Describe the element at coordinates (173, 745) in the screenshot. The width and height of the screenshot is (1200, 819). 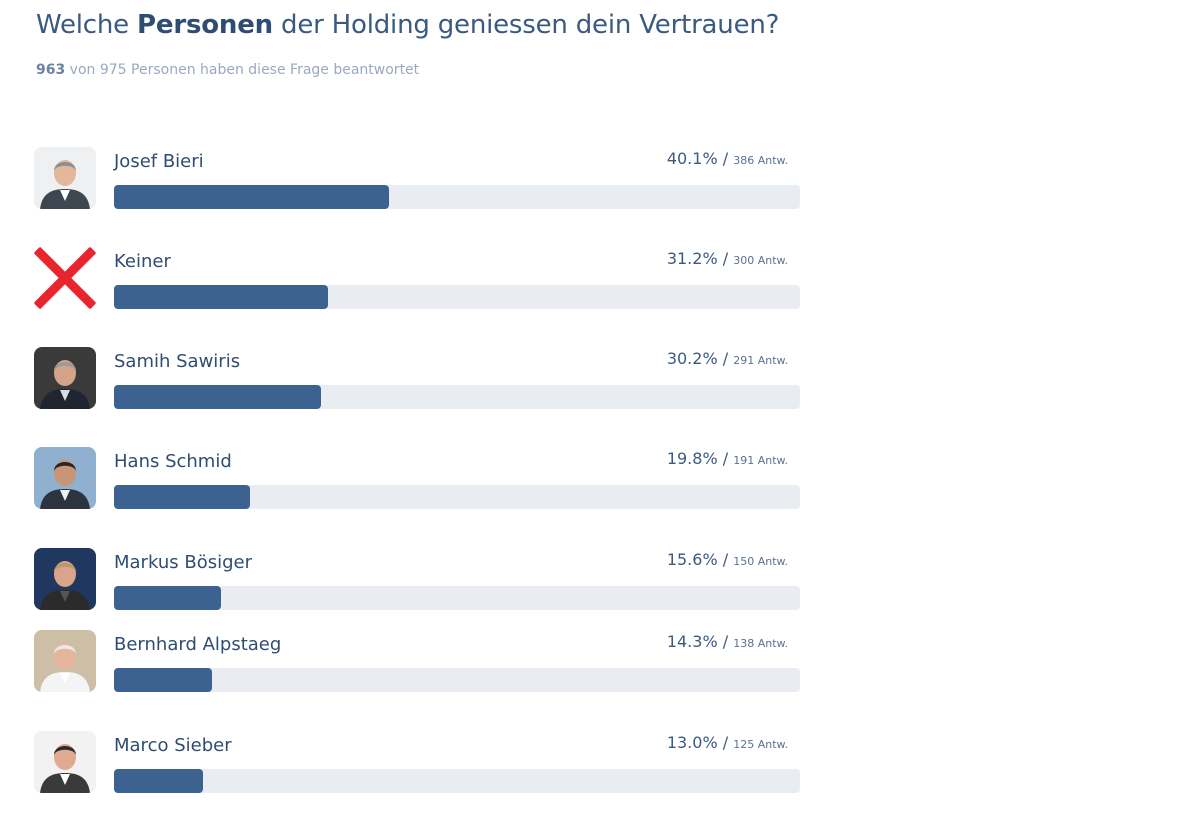
I see `person-name: Marco Sieber` at that location.